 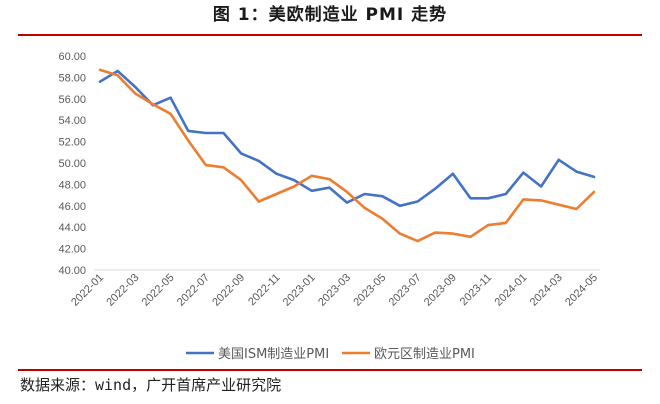 I want to click on y-tick-label: 48.00, so click(x=72, y=185).